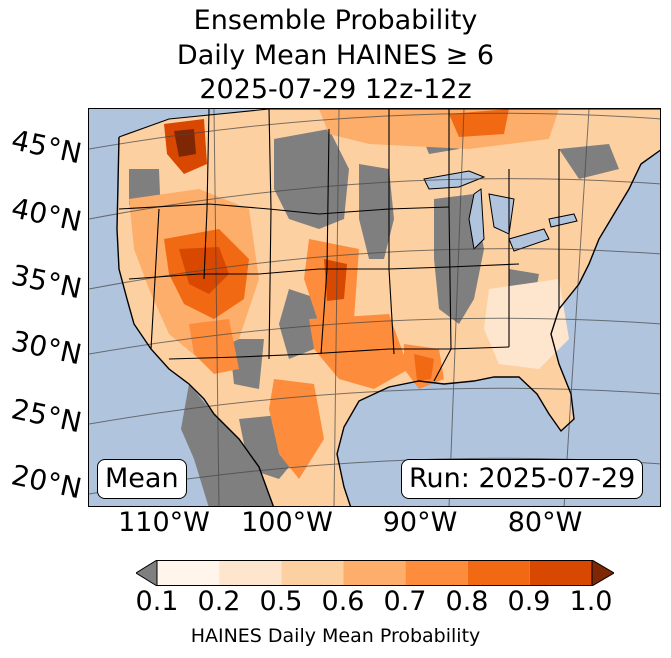 Image resolution: width=671 pixels, height=658 pixels. Describe the element at coordinates (46, 348) in the screenshot. I see `lat-label-30: 30°N` at that location.